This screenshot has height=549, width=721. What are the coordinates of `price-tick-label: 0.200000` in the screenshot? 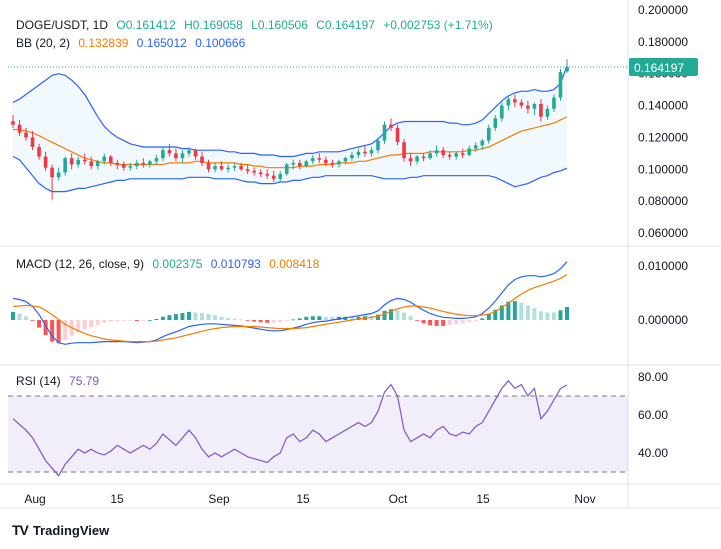 It's located at (663, 10).